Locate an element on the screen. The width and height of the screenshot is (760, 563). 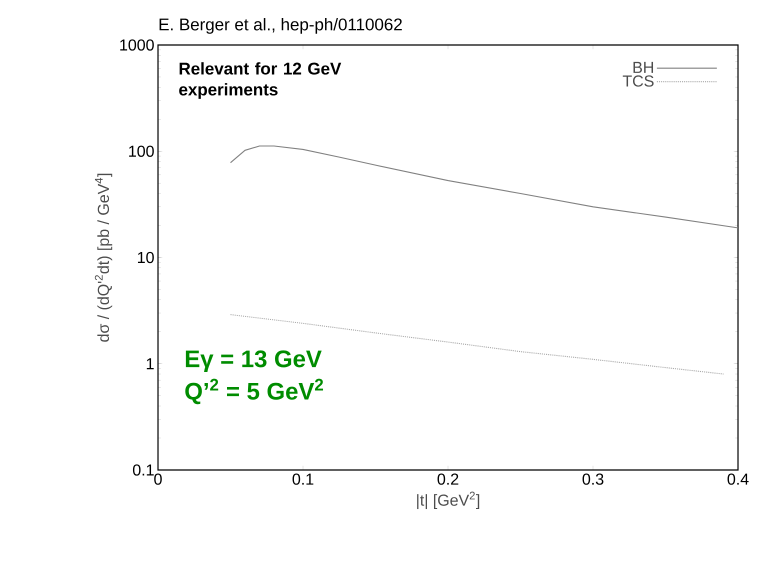
y-tick-label: 0.1 is located at coordinates (143, 470).